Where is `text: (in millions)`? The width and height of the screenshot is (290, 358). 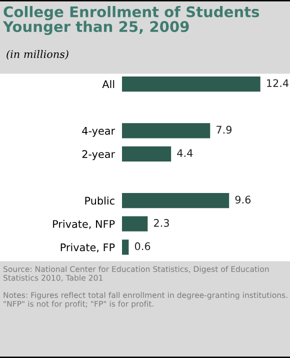 text: (in millions) is located at coordinates (37, 55).